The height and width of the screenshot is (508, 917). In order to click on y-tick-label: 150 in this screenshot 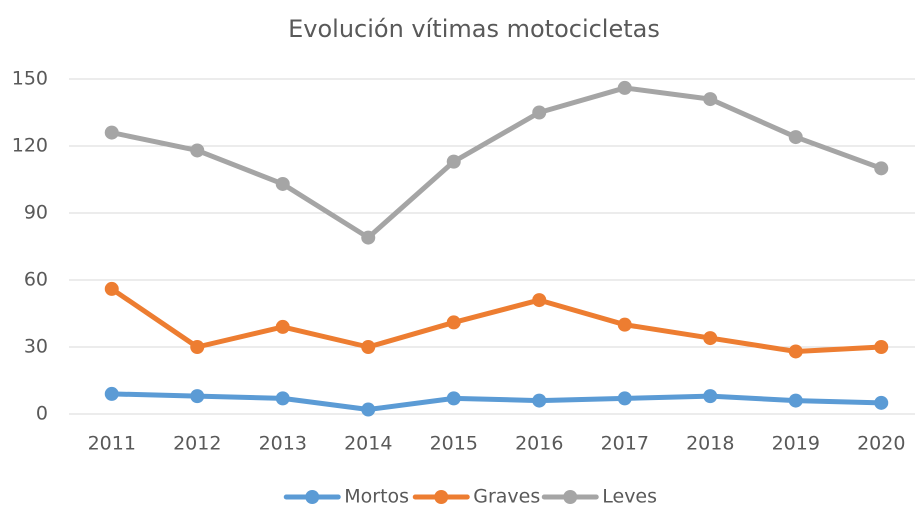, I will do `click(30, 79)`.